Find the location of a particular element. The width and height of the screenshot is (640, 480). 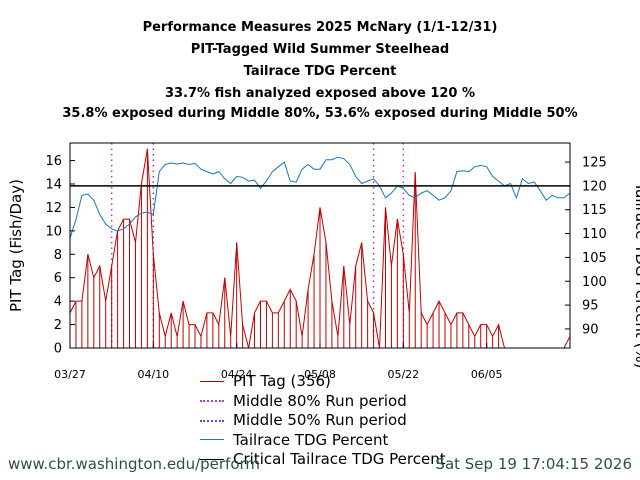

legend-item-mid50: Middle 50% Run period is located at coordinates (323, 421).